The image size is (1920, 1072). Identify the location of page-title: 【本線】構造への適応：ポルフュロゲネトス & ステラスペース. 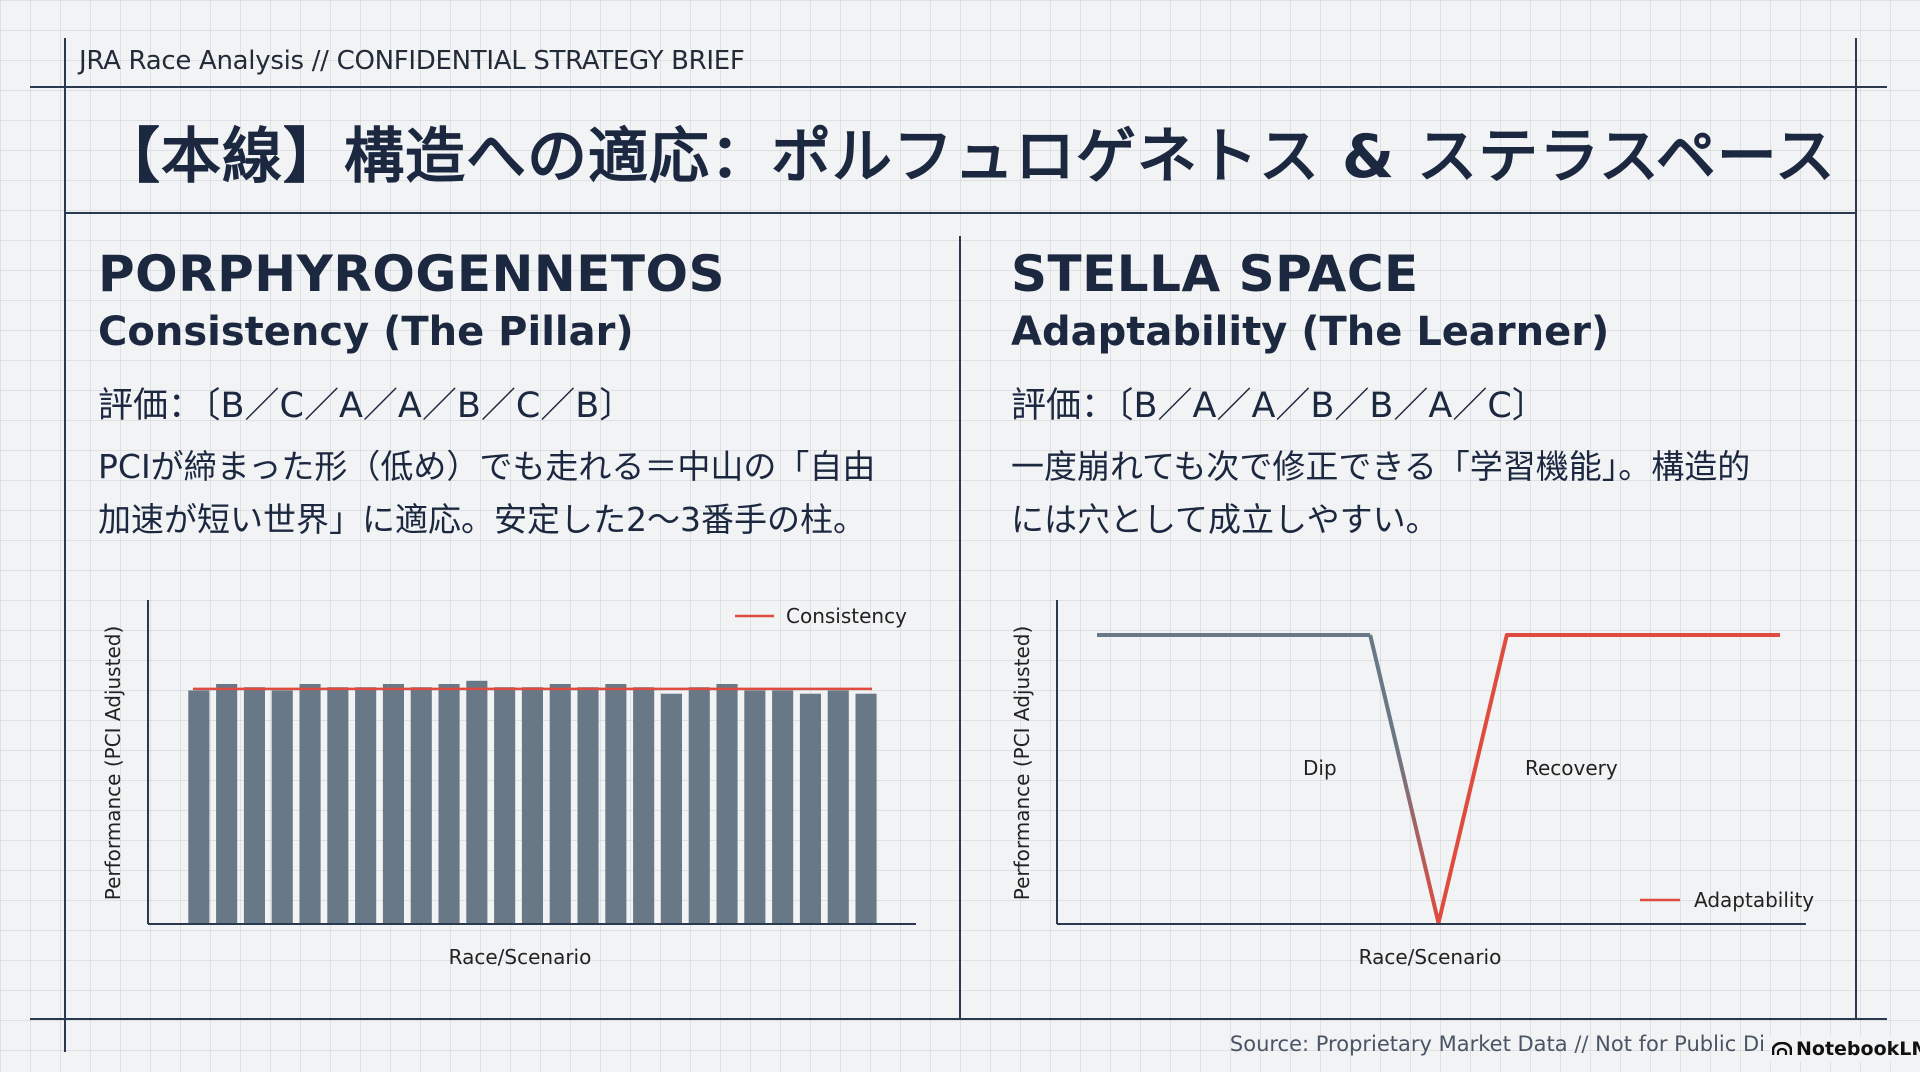
(968, 157).